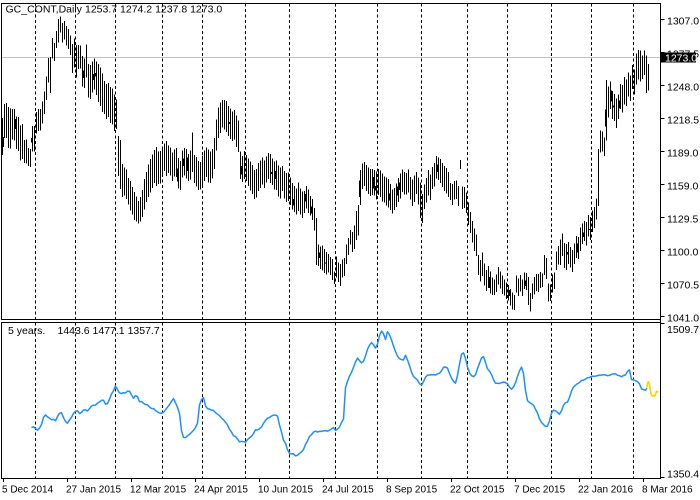  Describe the element at coordinates (348, 490) in the screenshot. I see `svg-text: 24 Jul 2015` at that location.